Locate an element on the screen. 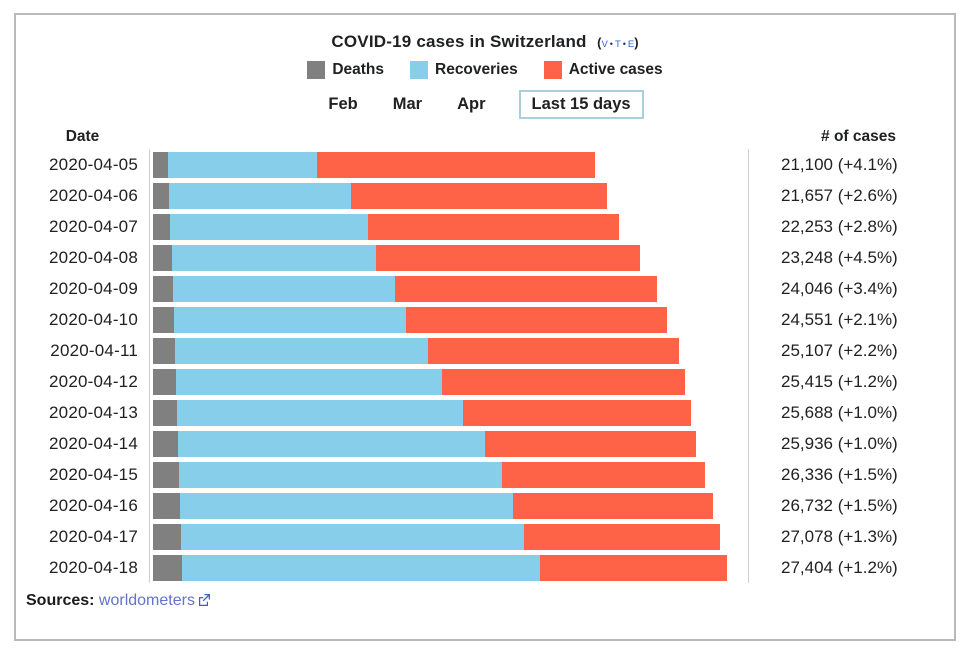 The width and height of the screenshot is (976, 670). vte-links: (v • t • e) is located at coordinates (618, 42).